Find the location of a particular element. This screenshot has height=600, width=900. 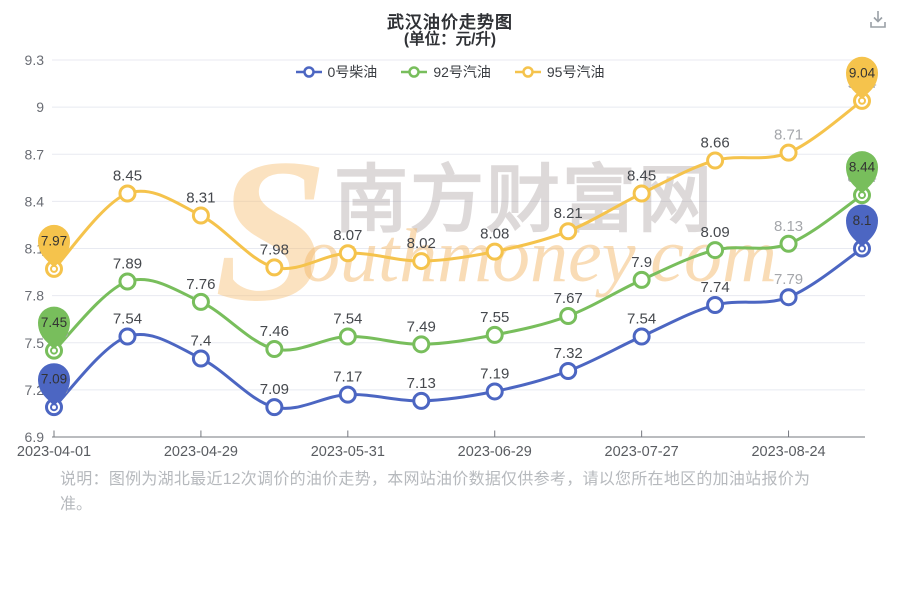

point-value-label: 7.98 is located at coordinates (274, 249).